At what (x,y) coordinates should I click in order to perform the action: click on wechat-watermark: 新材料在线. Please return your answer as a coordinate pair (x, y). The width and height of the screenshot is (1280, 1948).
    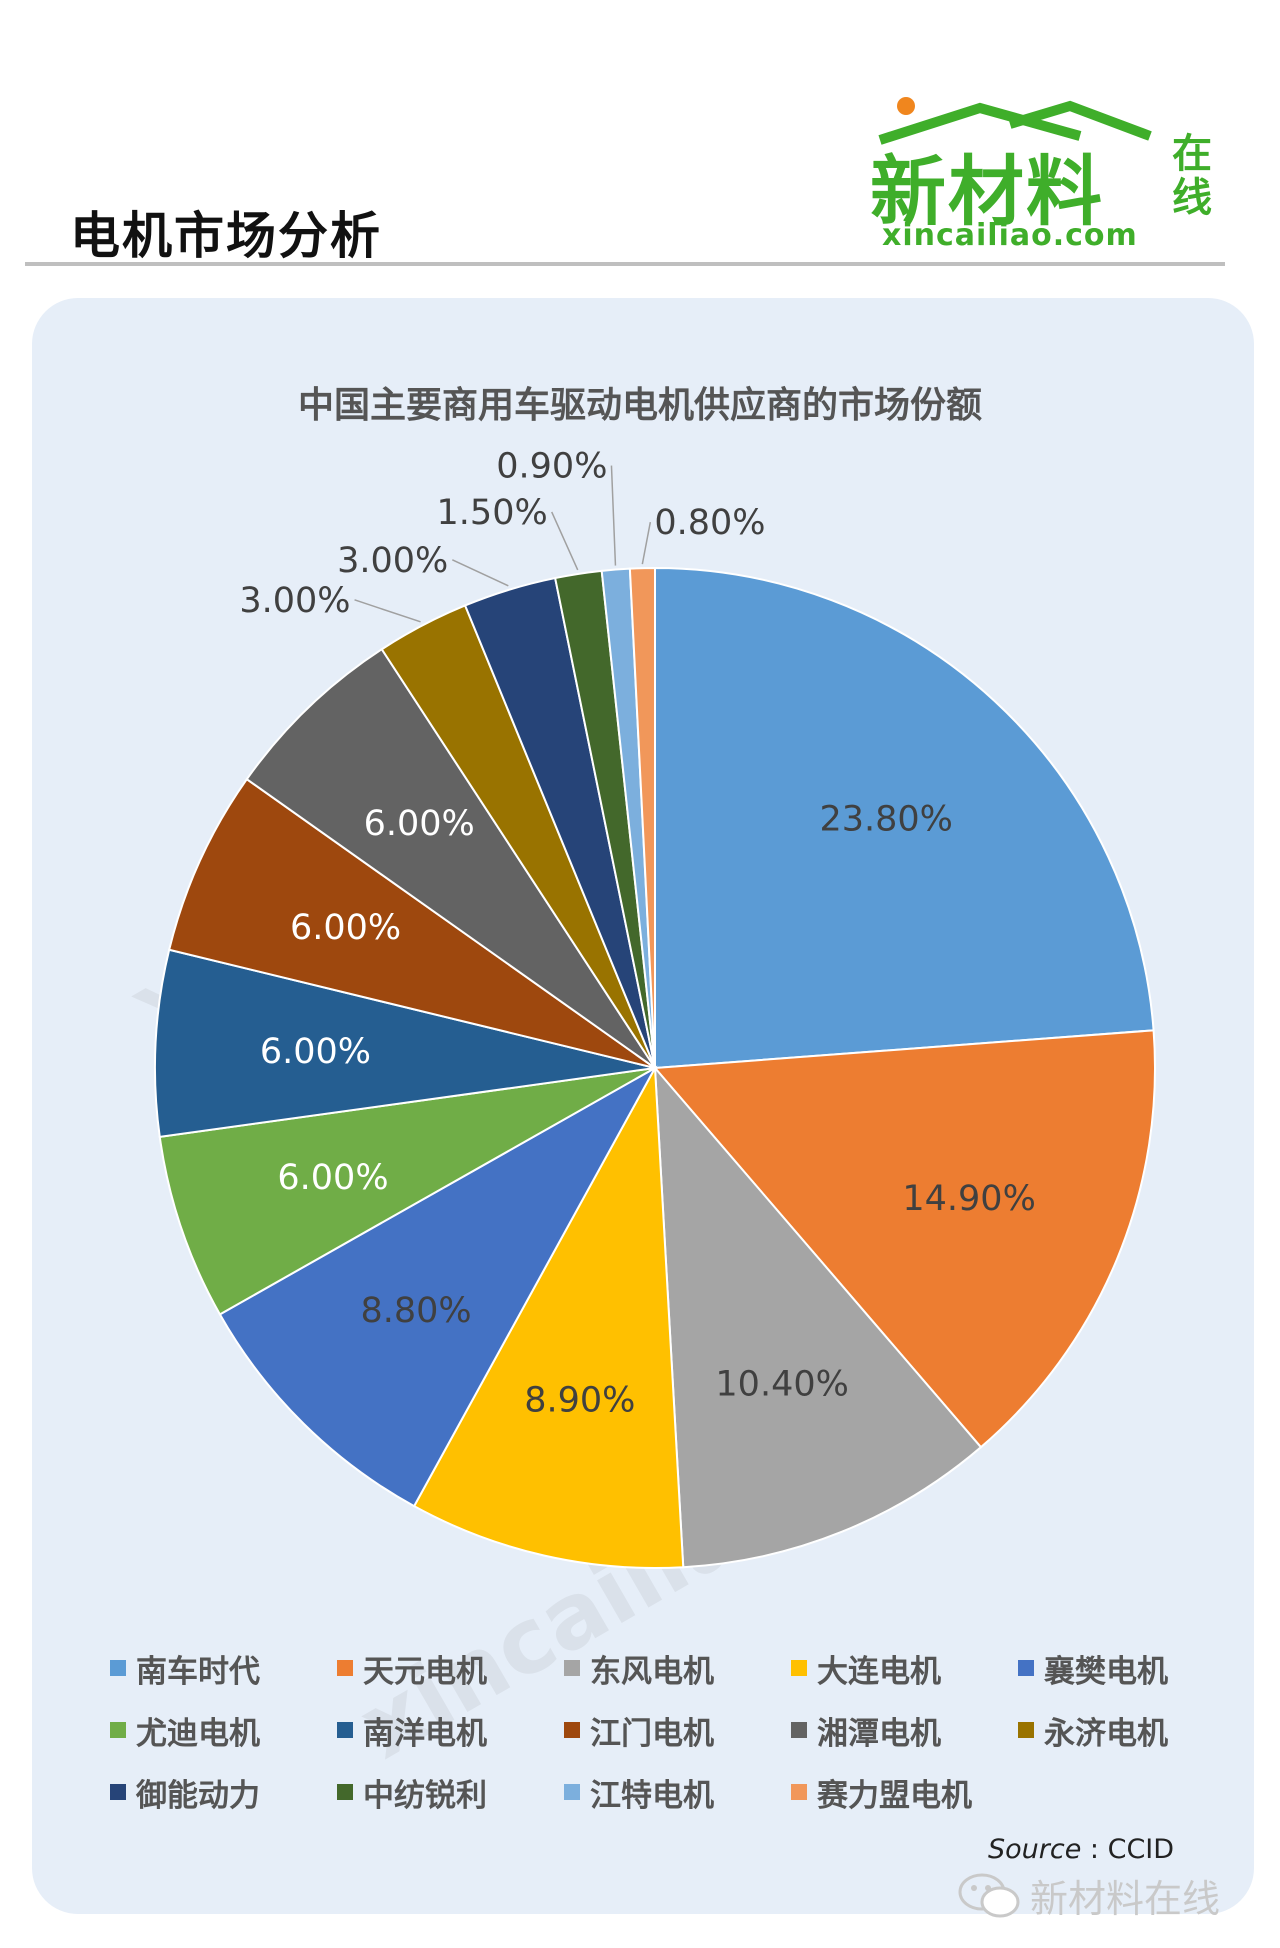
    Looking at the image, I should click on (1089, 1895).